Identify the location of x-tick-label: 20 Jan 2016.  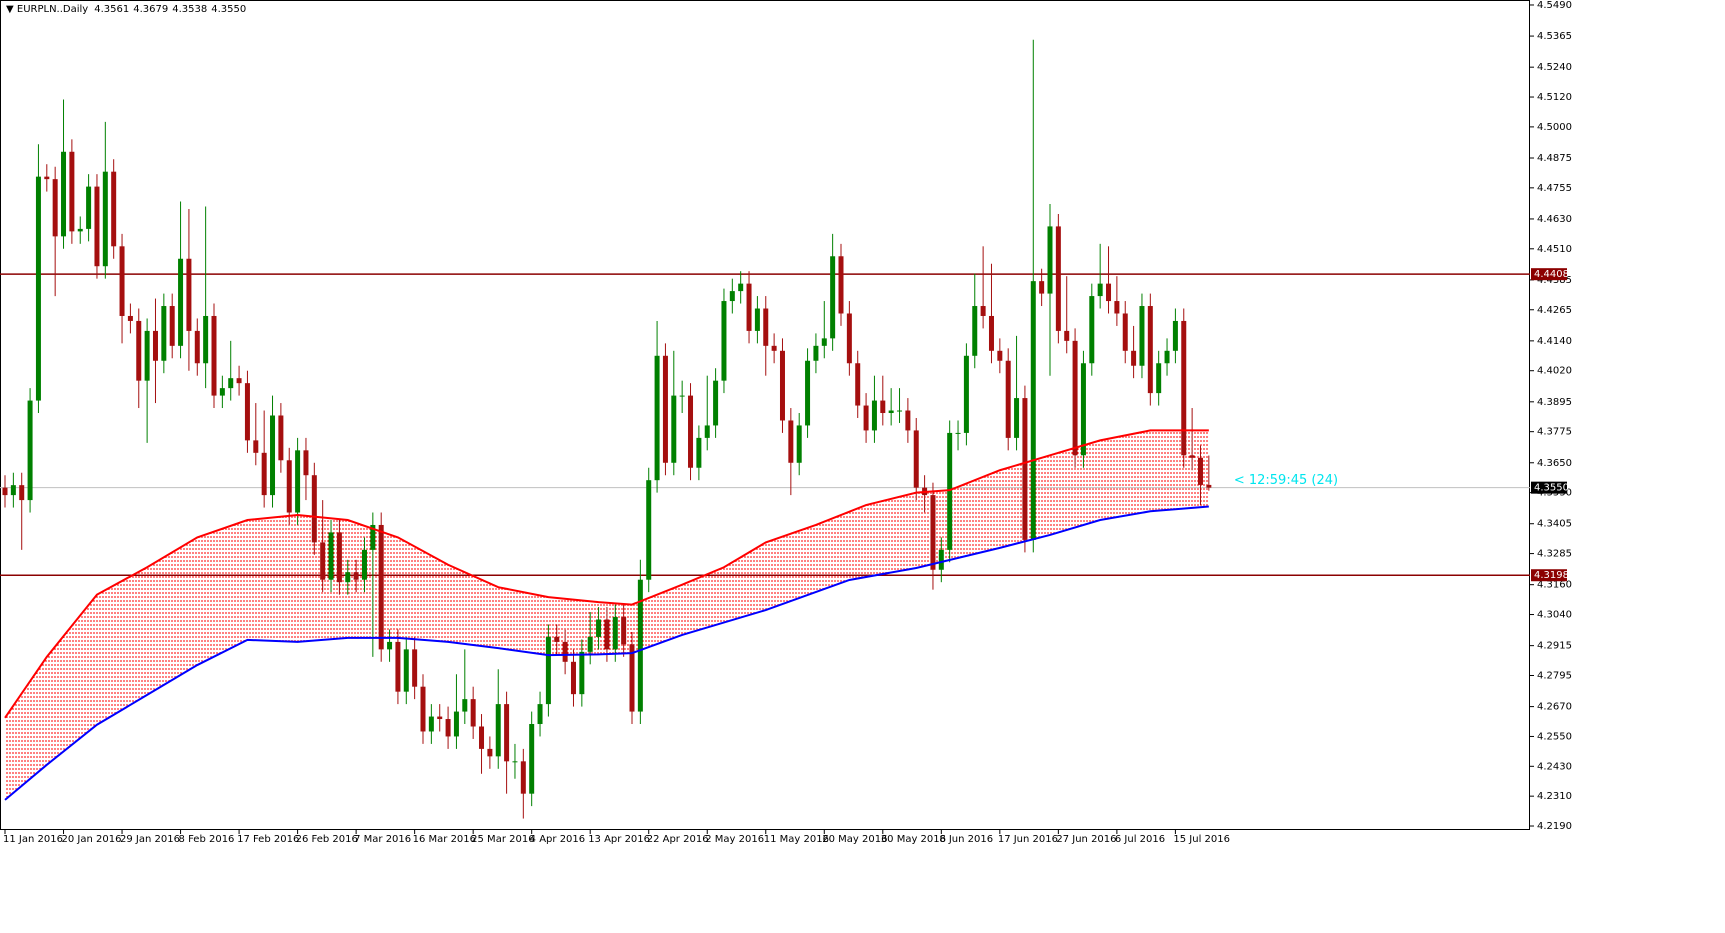
(92, 839).